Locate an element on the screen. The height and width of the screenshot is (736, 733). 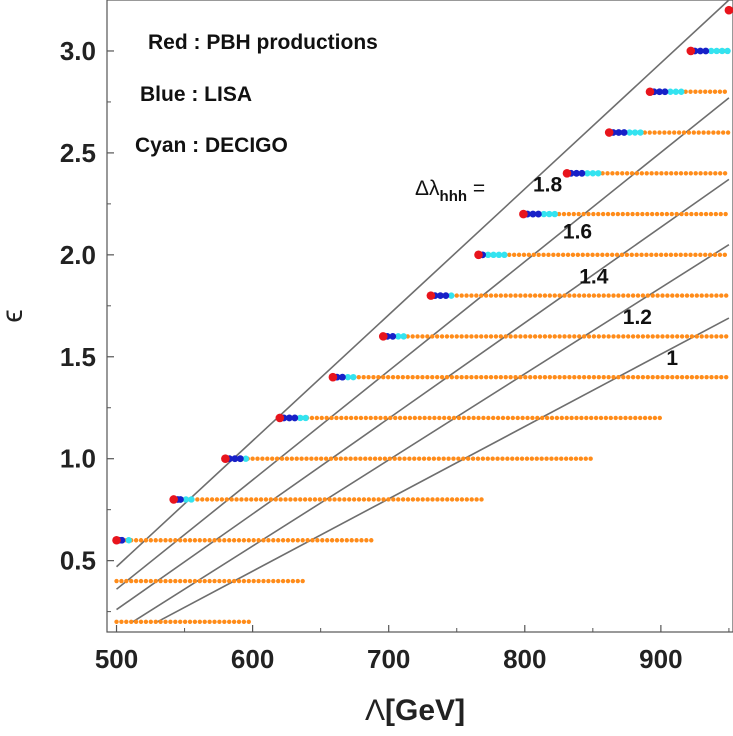
contour-prefix-equals: = is located at coordinates (476, 188).